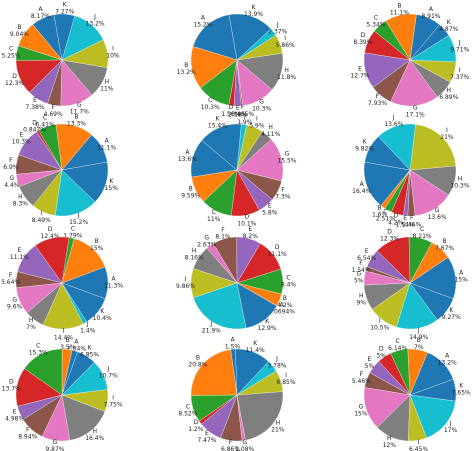 This screenshot has width=474, height=451. What do you see at coordinates (286, 77) in the screenshot?
I see `slice-value-label: 11.8%` at bounding box center [286, 77].